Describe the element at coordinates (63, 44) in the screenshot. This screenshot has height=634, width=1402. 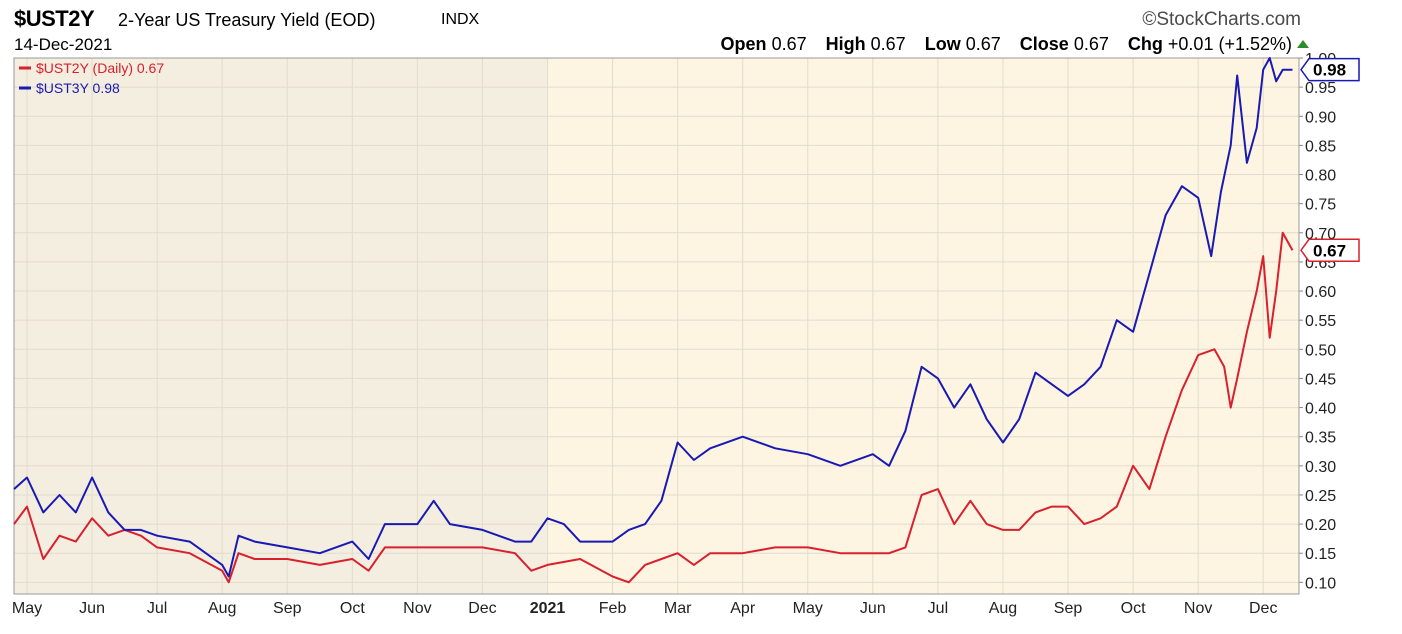
I see `chart-date: 14-Dec-2021` at that location.